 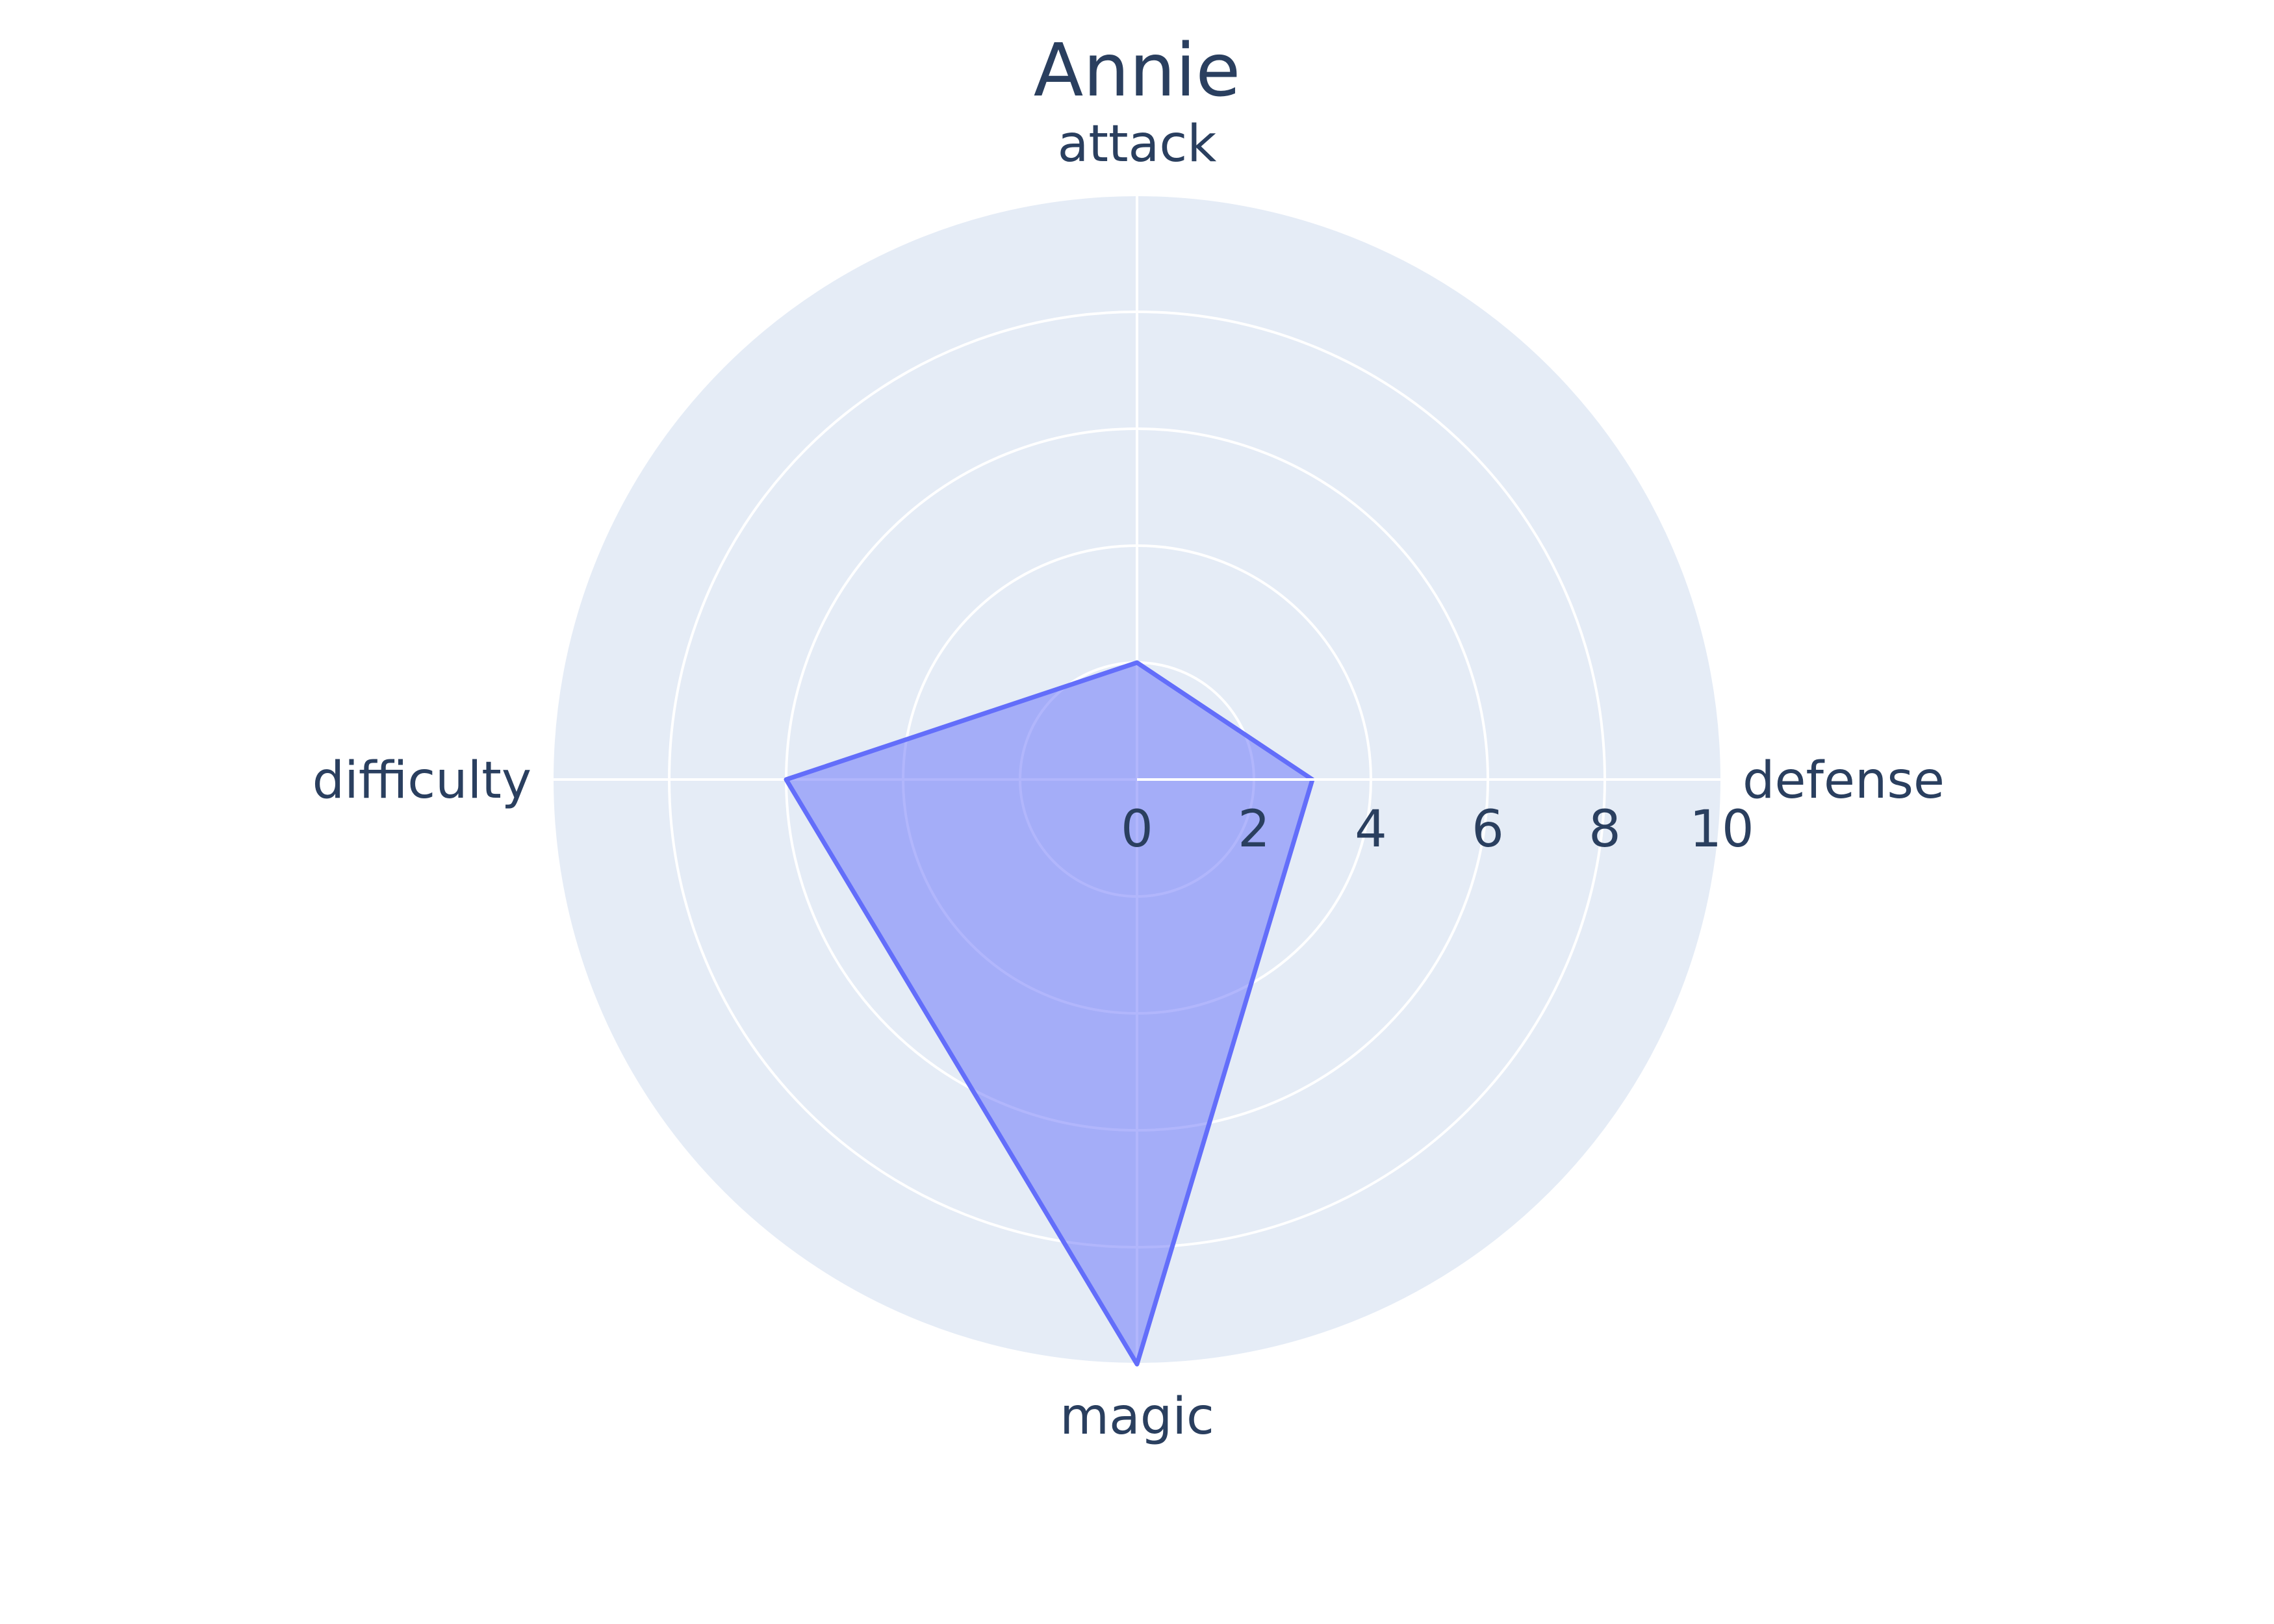 I want to click on series-area, so click(x=1049, y=1013).